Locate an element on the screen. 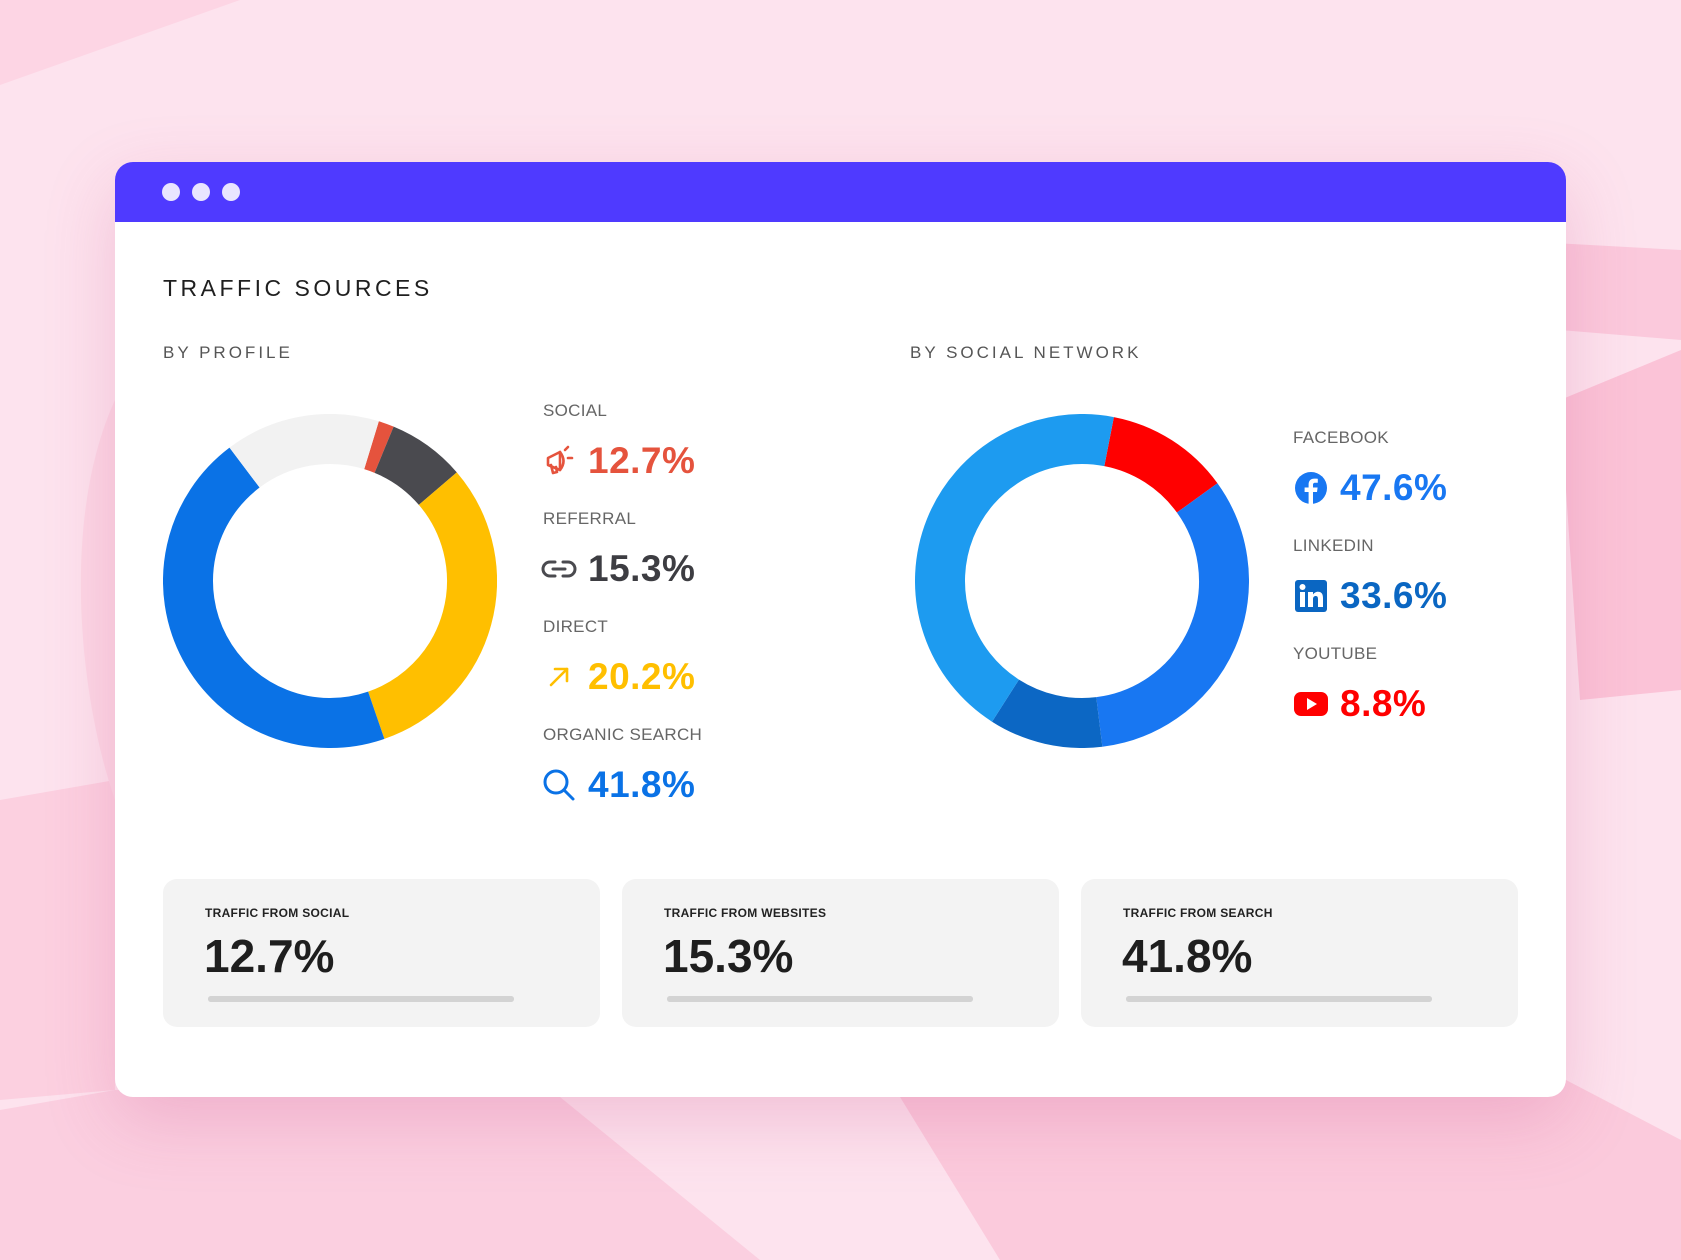 This screenshot has width=1681, height=1260. donut-slice-facebook is located at coordinates (1172, 615).